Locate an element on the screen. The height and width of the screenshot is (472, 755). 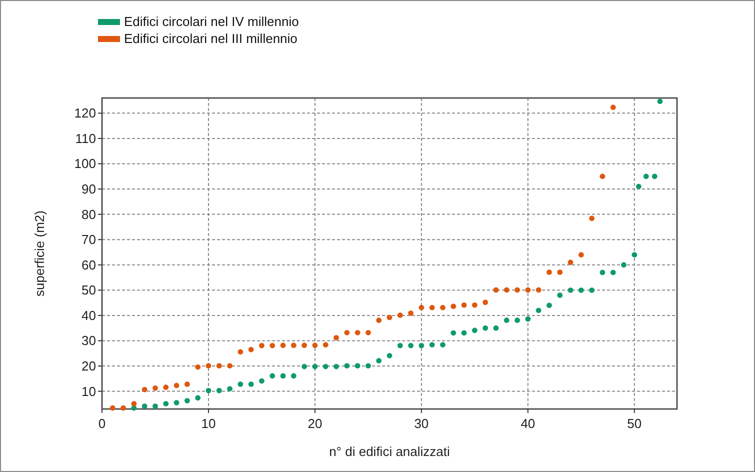
y-tick-label: 70 is located at coordinates (89, 240).